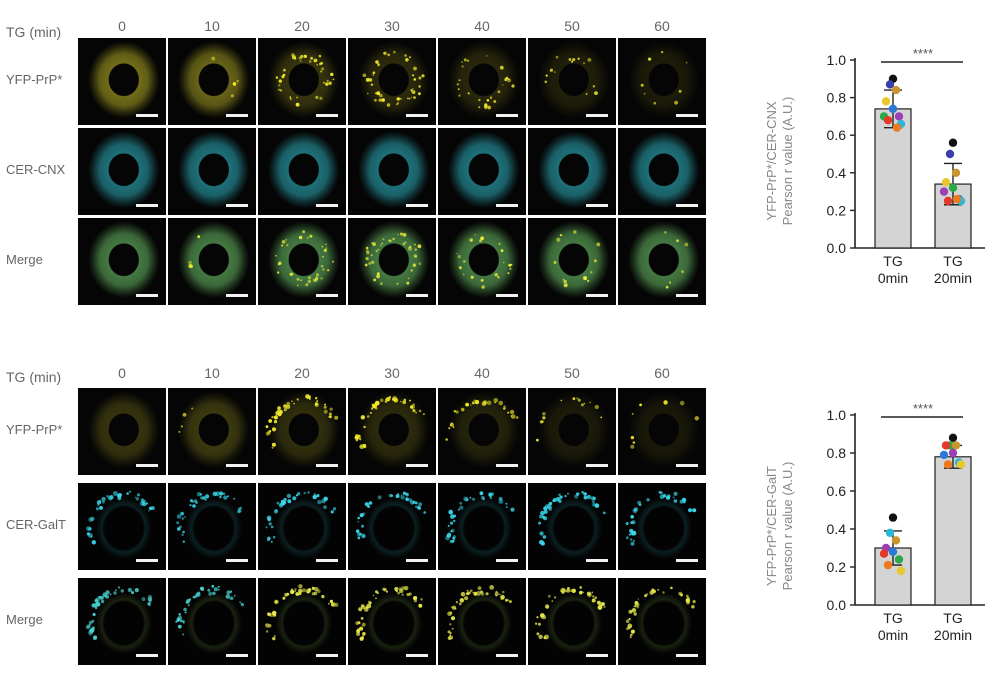 This screenshot has width=1000, height=690. Describe the element at coordinates (837, 567) in the screenshot. I see `y-tick-label: 0.2` at that location.